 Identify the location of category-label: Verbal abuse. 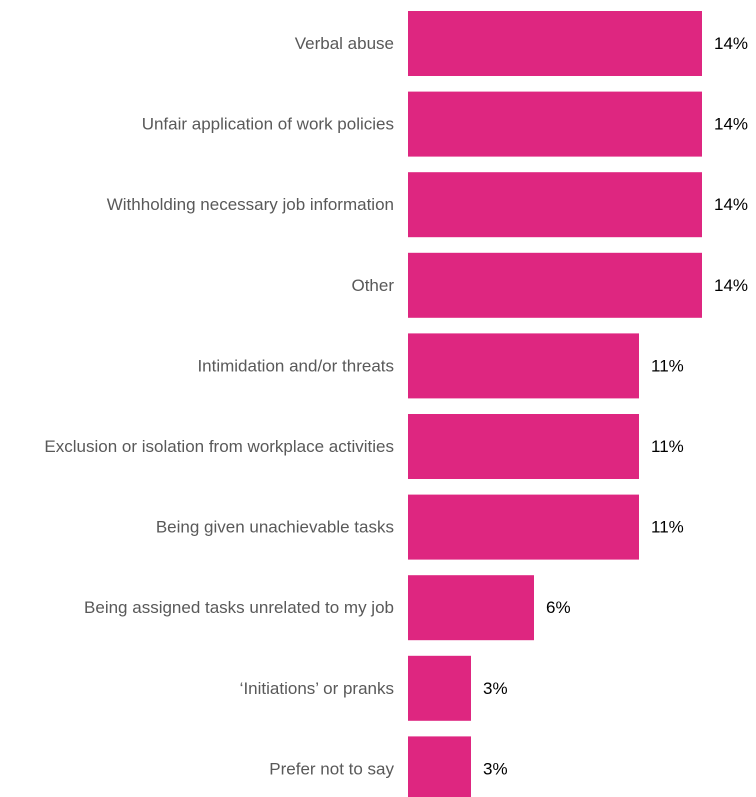
(344, 43).